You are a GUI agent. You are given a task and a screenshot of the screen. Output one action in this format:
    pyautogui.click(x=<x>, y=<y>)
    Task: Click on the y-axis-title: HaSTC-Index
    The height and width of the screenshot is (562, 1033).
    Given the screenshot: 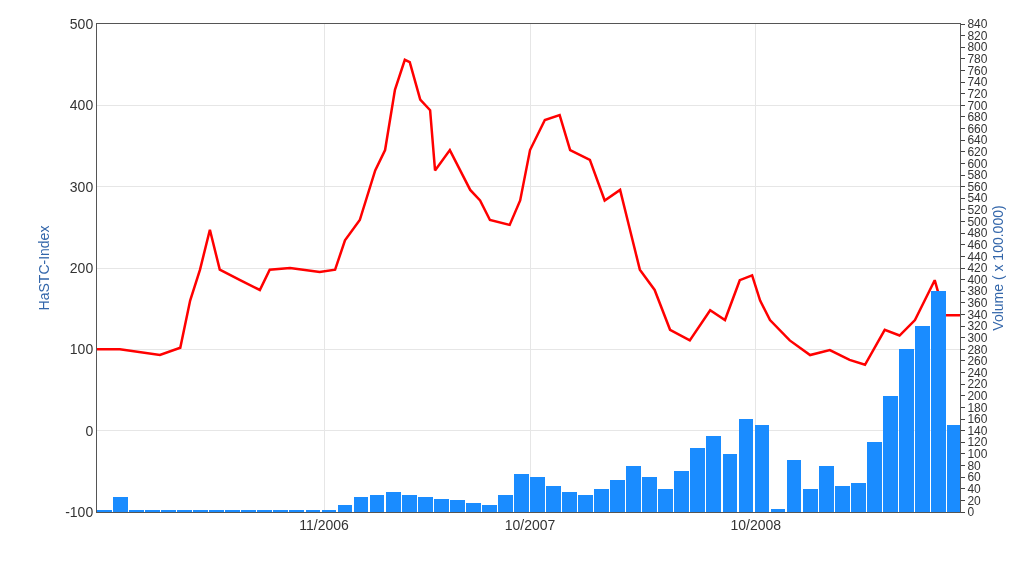 What is the action you would take?
    pyautogui.click(x=43, y=268)
    